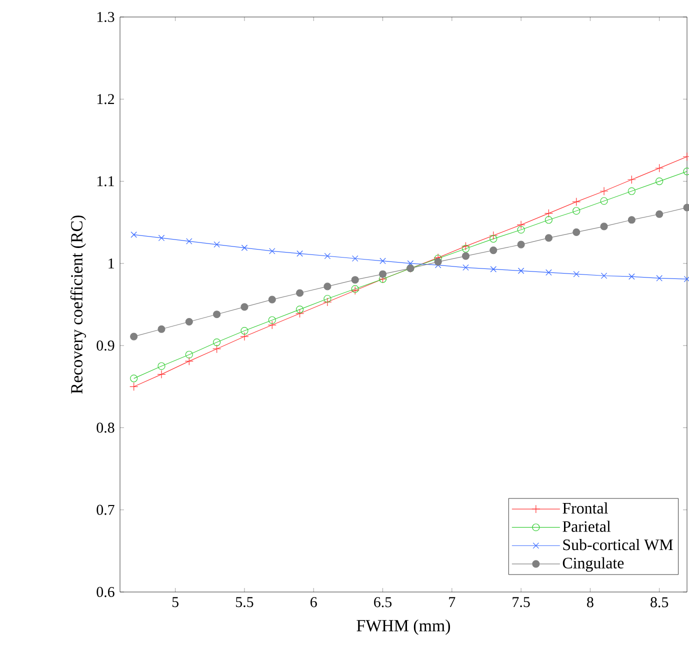 This screenshot has width=689, height=672. I want to click on y-tick-label: 0.9, so click(105, 345).